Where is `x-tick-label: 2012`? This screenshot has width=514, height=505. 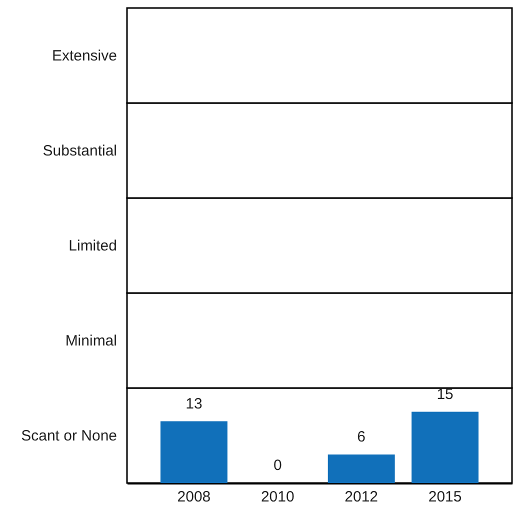 x-tick-label: 2012 is located at coordinates (361, 496).